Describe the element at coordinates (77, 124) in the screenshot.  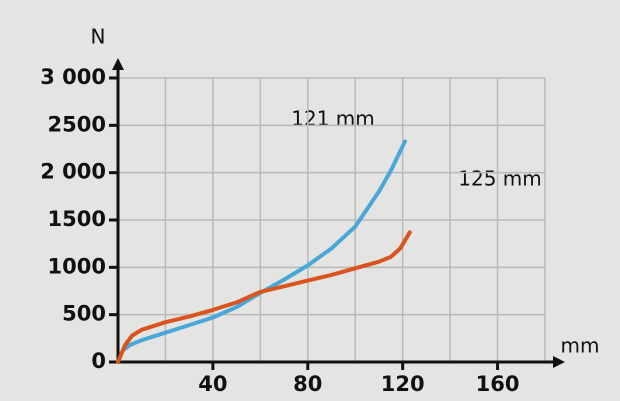
I see `y-tick-label: 2500` at that location.